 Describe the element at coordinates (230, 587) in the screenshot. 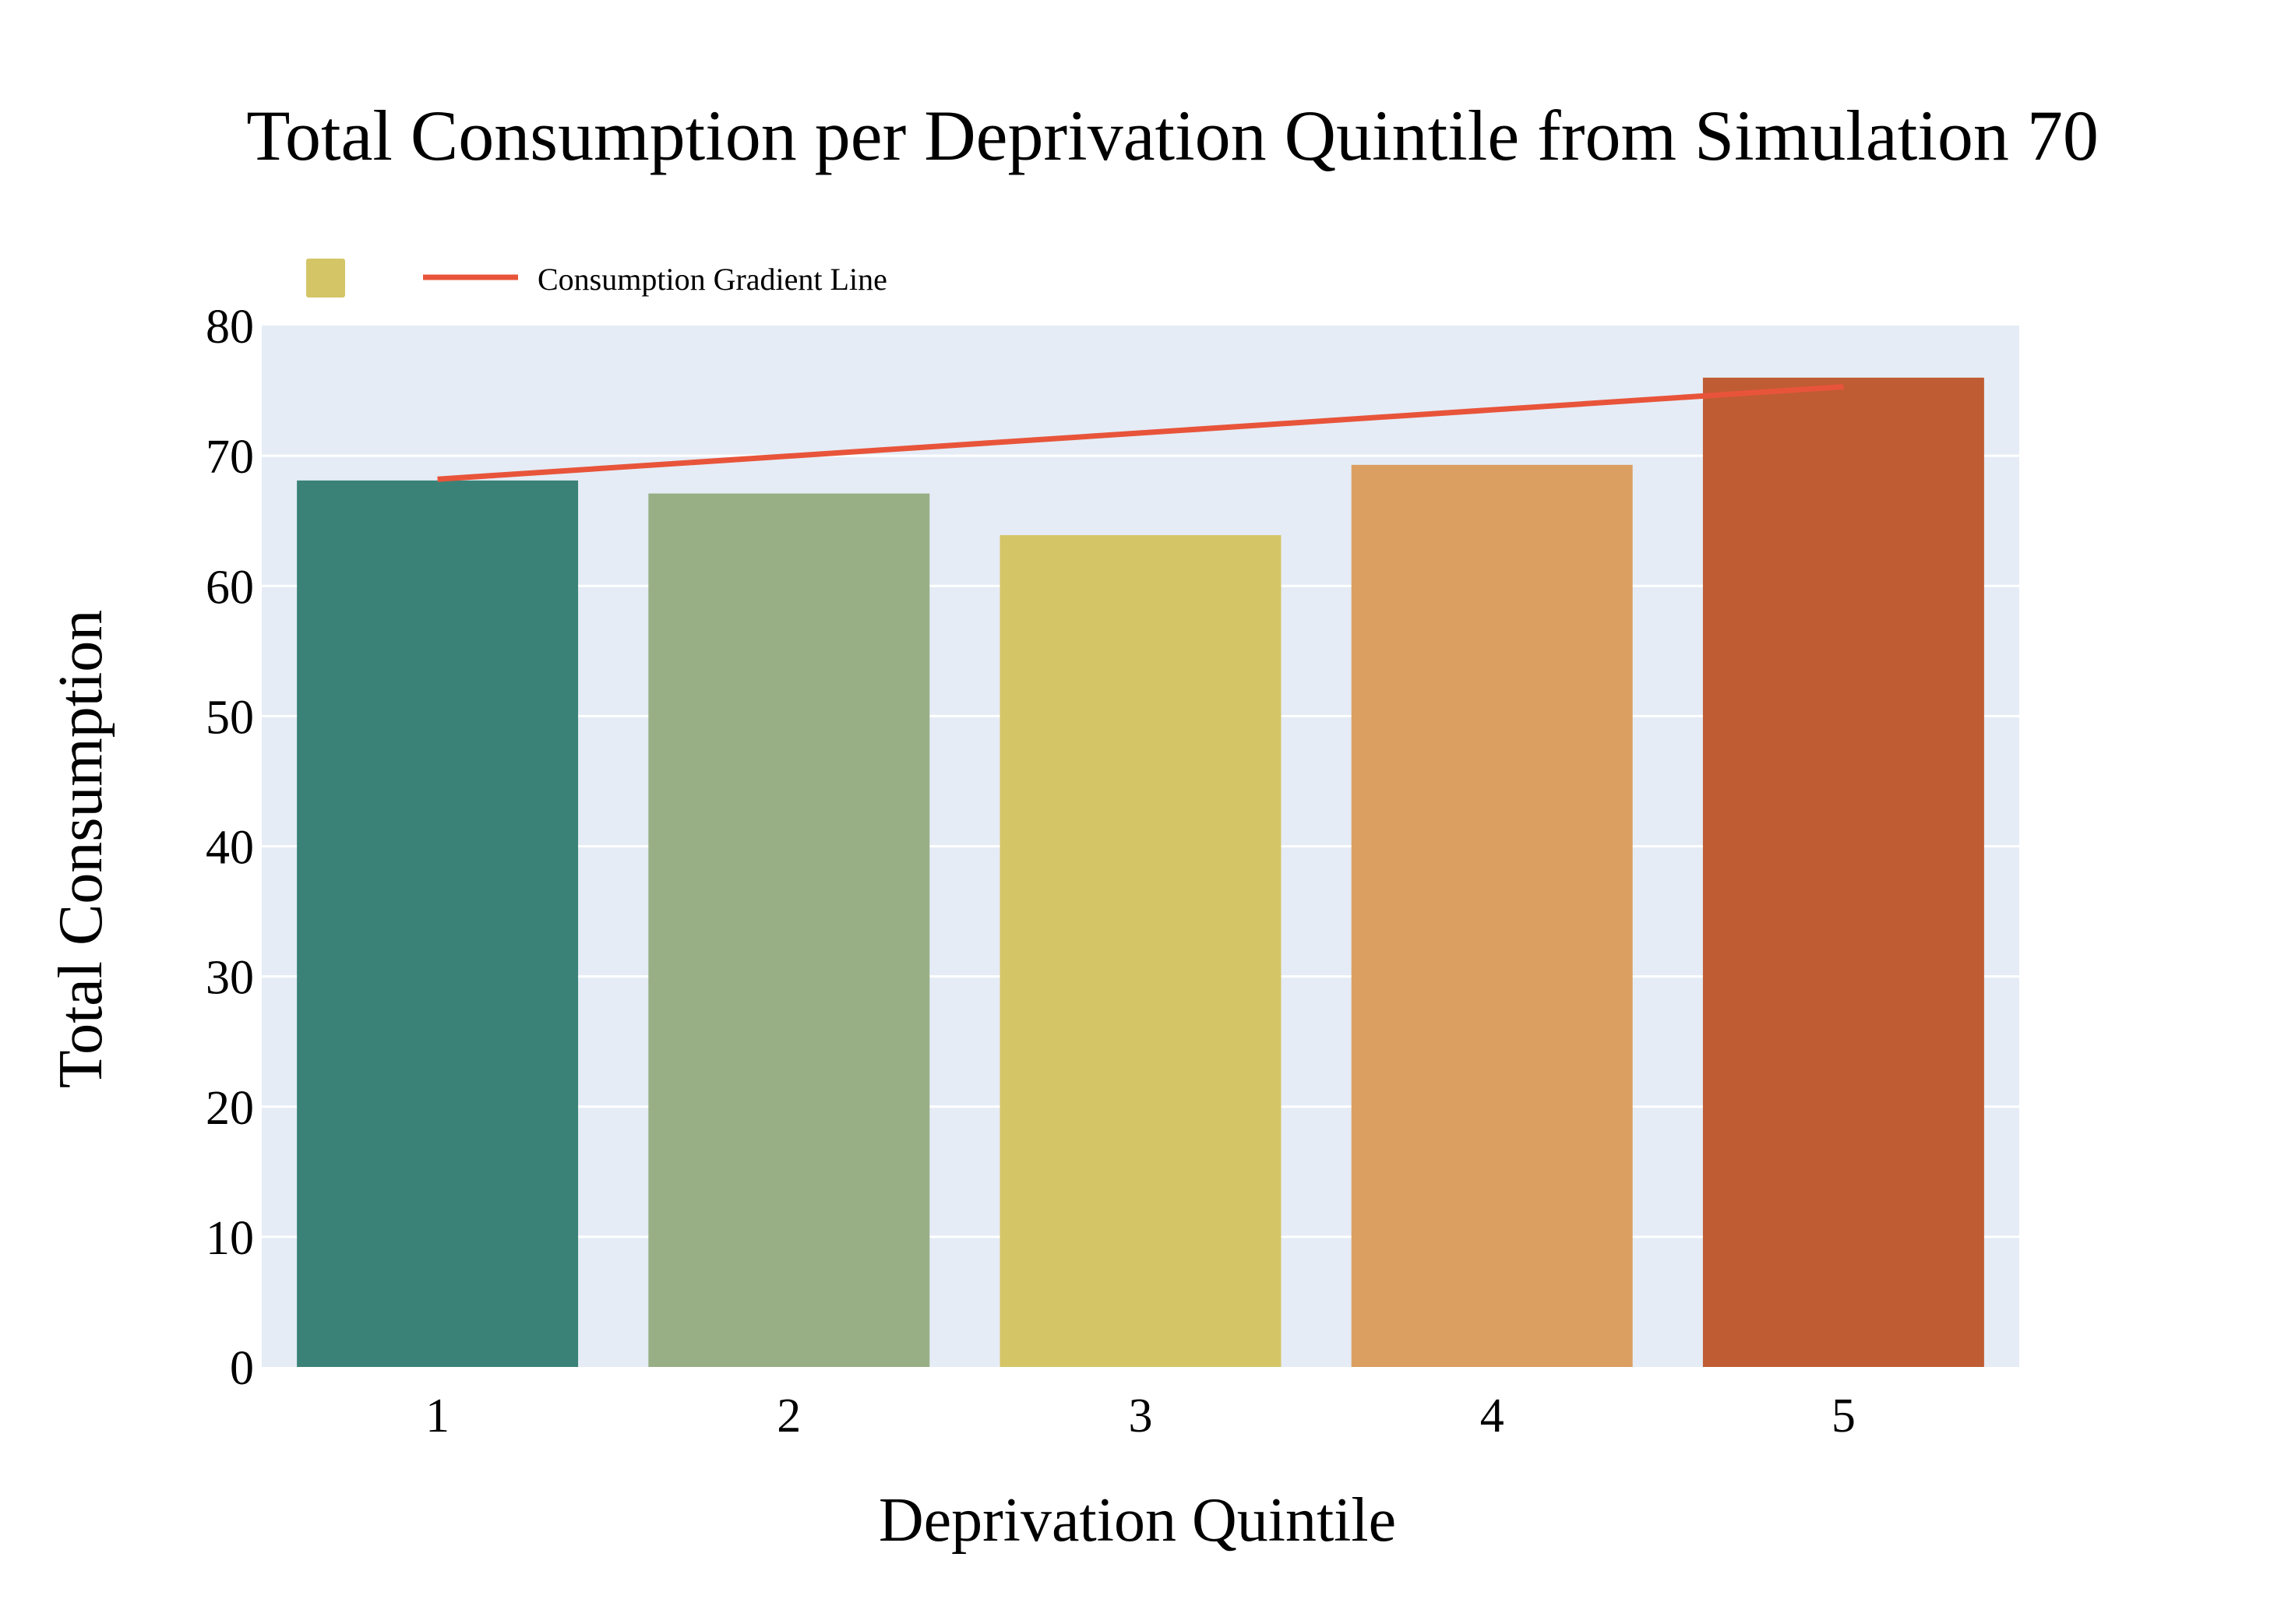

I see `y-tick-label-60: 60` at that location.